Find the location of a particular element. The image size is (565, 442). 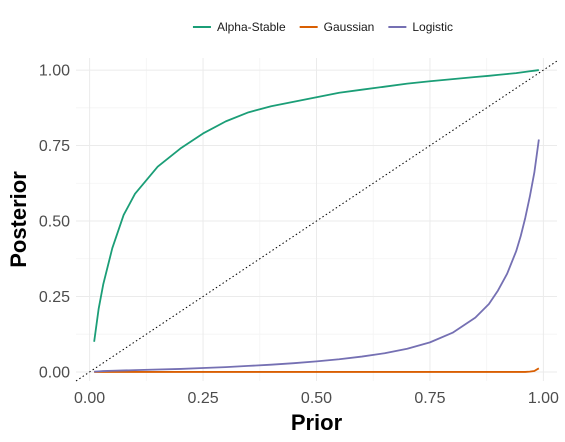

x-axis-title: Prior is located at coordinates (317, 422).